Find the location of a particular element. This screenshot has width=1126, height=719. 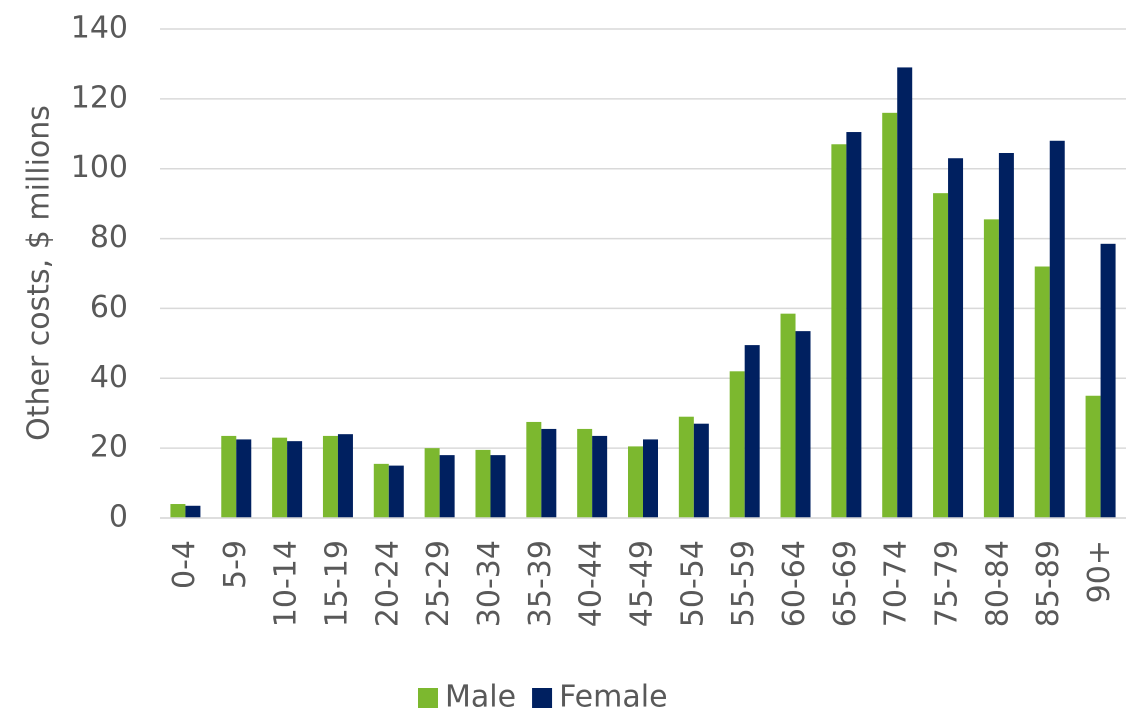

y-tick-label: 80 is located at coordinates (109, 237).